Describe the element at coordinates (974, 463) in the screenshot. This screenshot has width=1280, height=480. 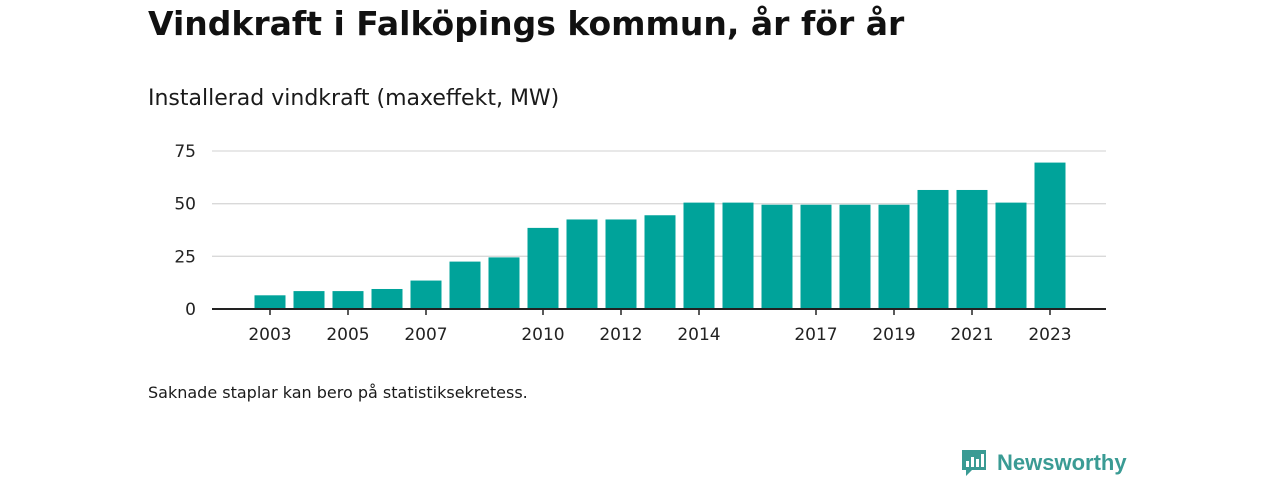
I see `newsworthy-logo-icon` at that location.